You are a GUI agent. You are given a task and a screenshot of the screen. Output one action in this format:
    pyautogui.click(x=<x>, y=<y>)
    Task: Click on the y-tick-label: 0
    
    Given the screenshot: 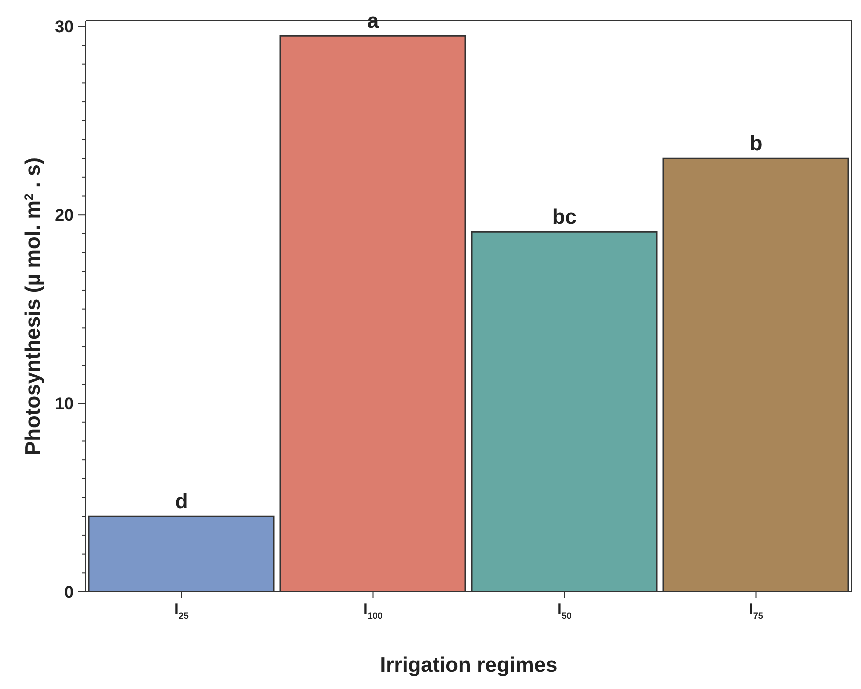 What is the action you would take?
    pyautogui.click(x=69, y=592)
    